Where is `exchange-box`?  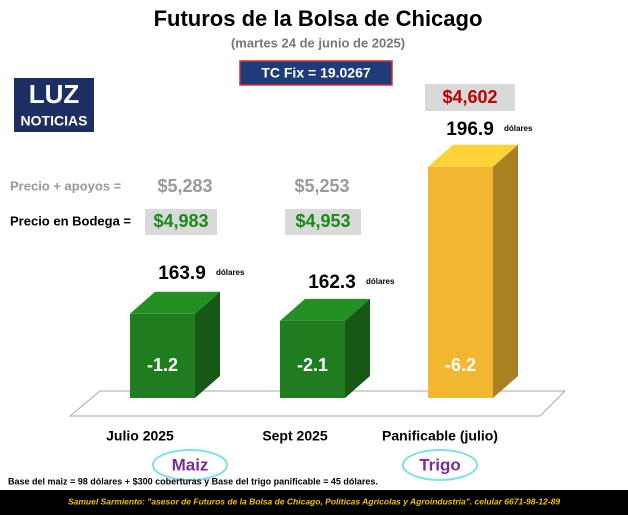
exchange-box is located at coordinates (316, 73).